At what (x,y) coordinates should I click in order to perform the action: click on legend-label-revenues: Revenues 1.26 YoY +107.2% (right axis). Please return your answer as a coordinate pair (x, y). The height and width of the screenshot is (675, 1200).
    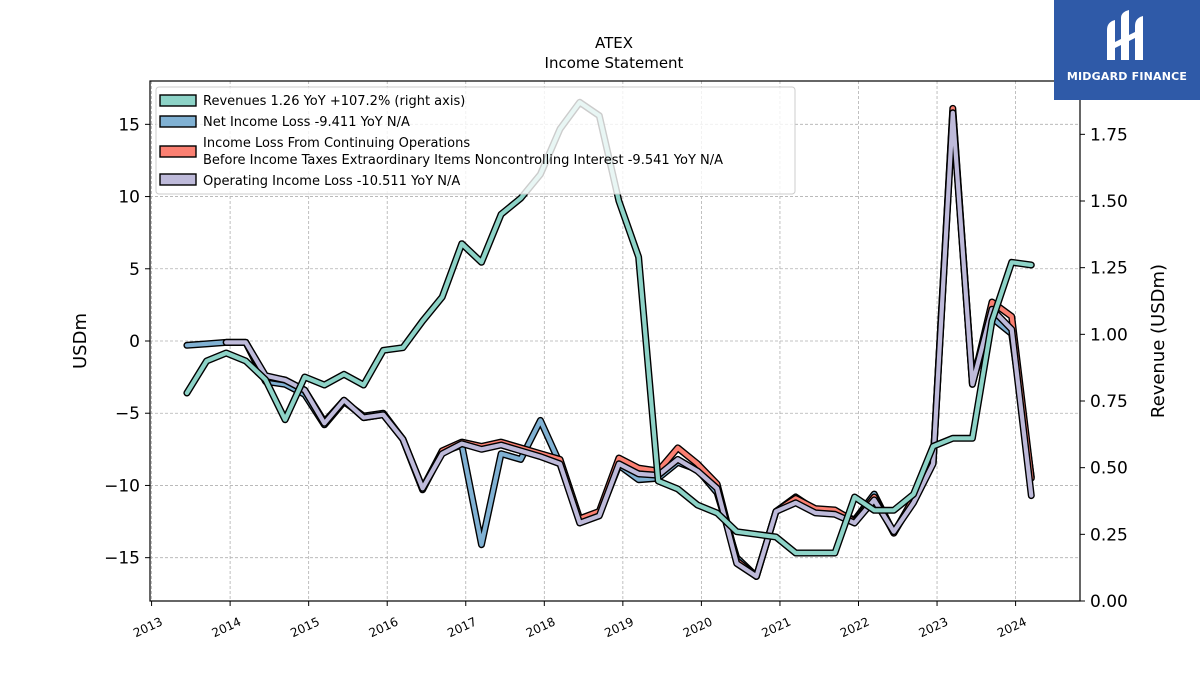
    Looking at the image, I should click on (334, 101).